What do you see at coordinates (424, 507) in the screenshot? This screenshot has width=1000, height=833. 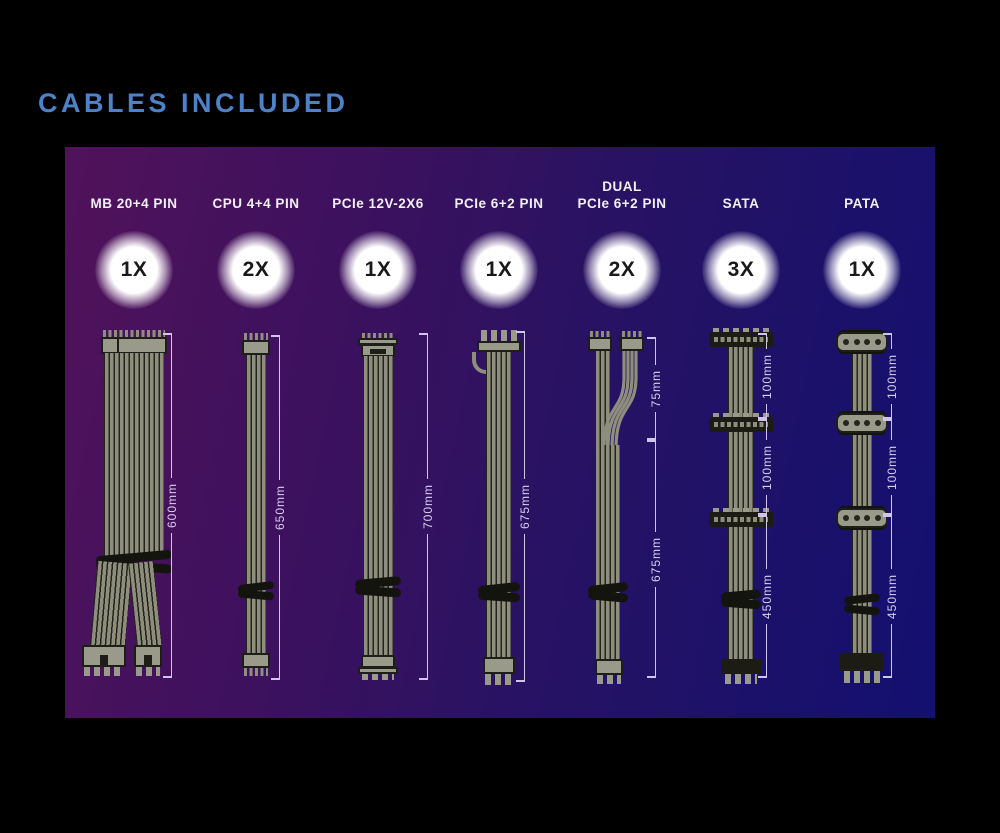 I see `measurement-bracket: 700mm` at bounding box center [424, 507].